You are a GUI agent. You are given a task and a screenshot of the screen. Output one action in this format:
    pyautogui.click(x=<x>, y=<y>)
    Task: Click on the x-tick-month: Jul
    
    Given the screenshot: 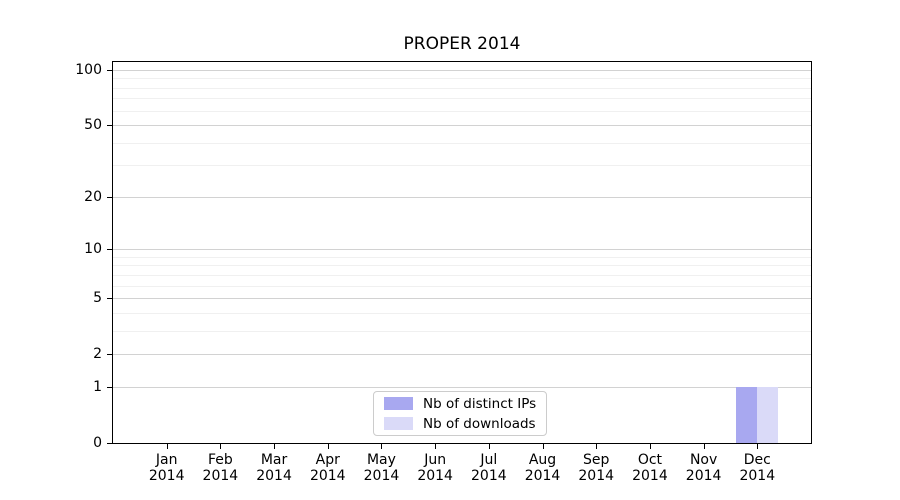 What is the action you would take?
    pyautogui.click(x=489, y=460)
    